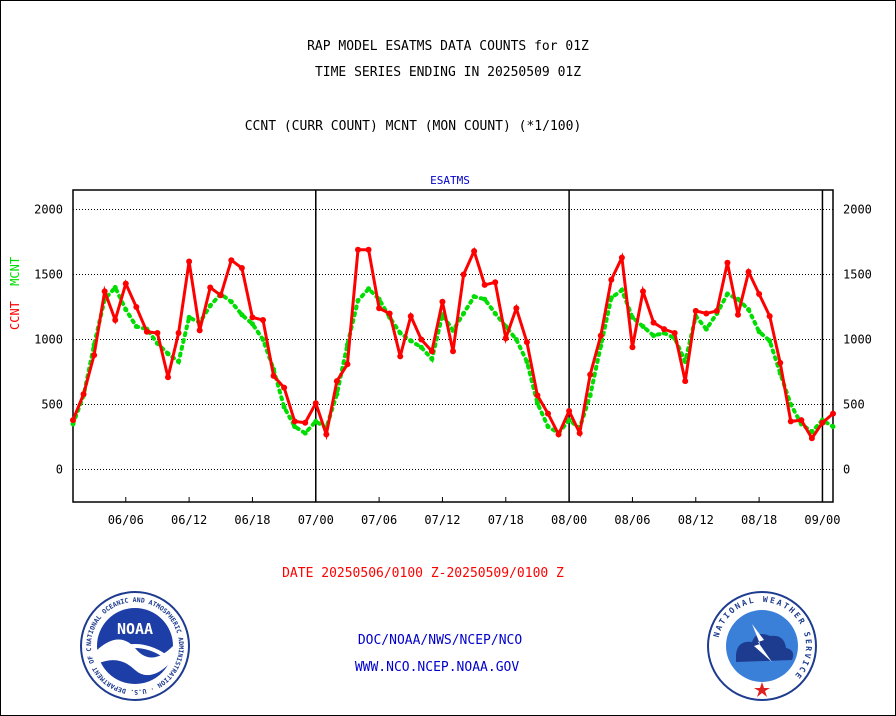 The image size is (896, 716). What do you see at coordinates (48, 210) in the screenshot?
I see `y-tick-label-left: 2000` at bounding box center [48, 210].